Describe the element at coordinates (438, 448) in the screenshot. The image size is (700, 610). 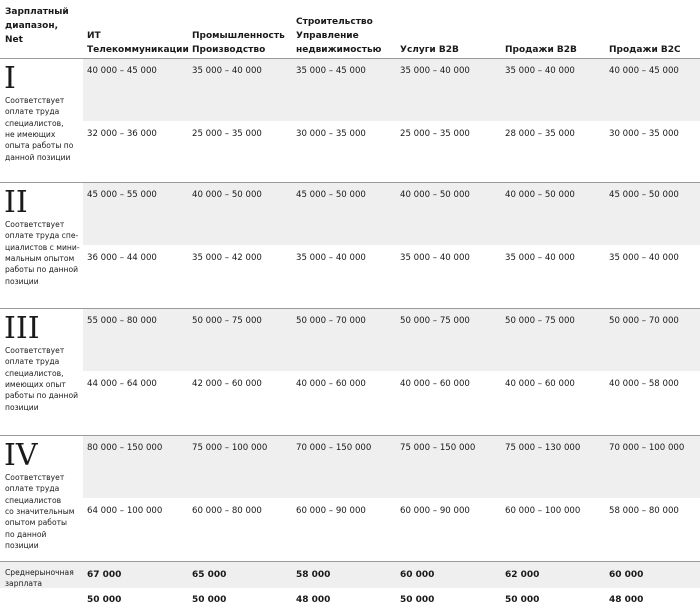
I see `salary-range: 75 000 – 150 000` at that location.